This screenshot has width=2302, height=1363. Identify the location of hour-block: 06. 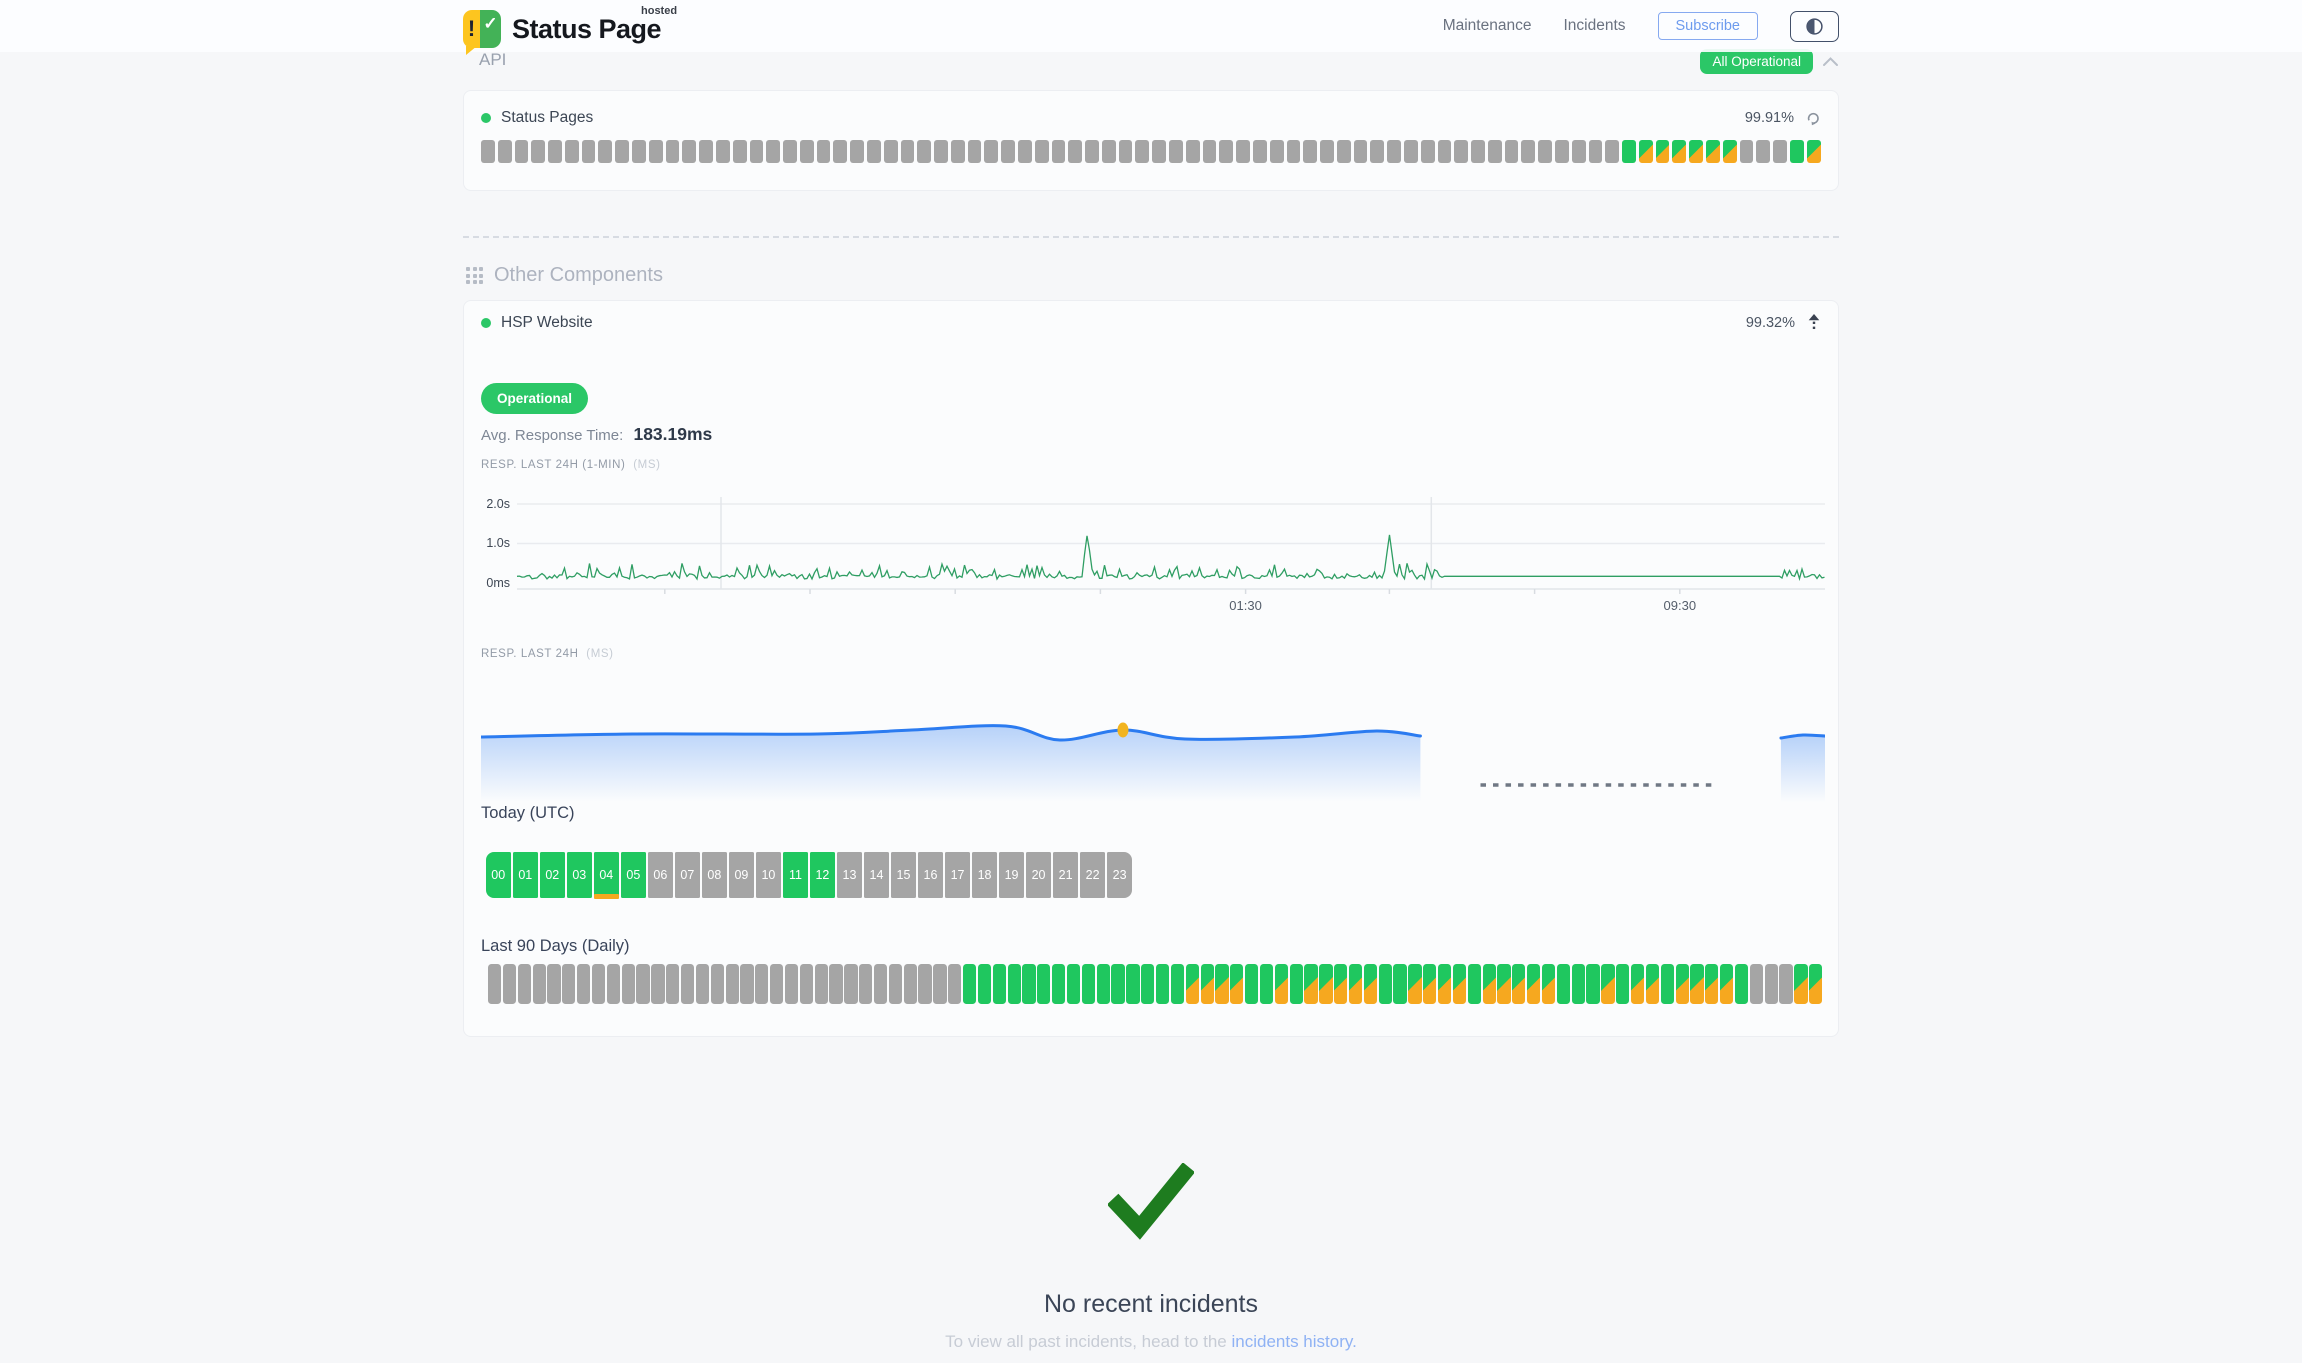
(660, 875).